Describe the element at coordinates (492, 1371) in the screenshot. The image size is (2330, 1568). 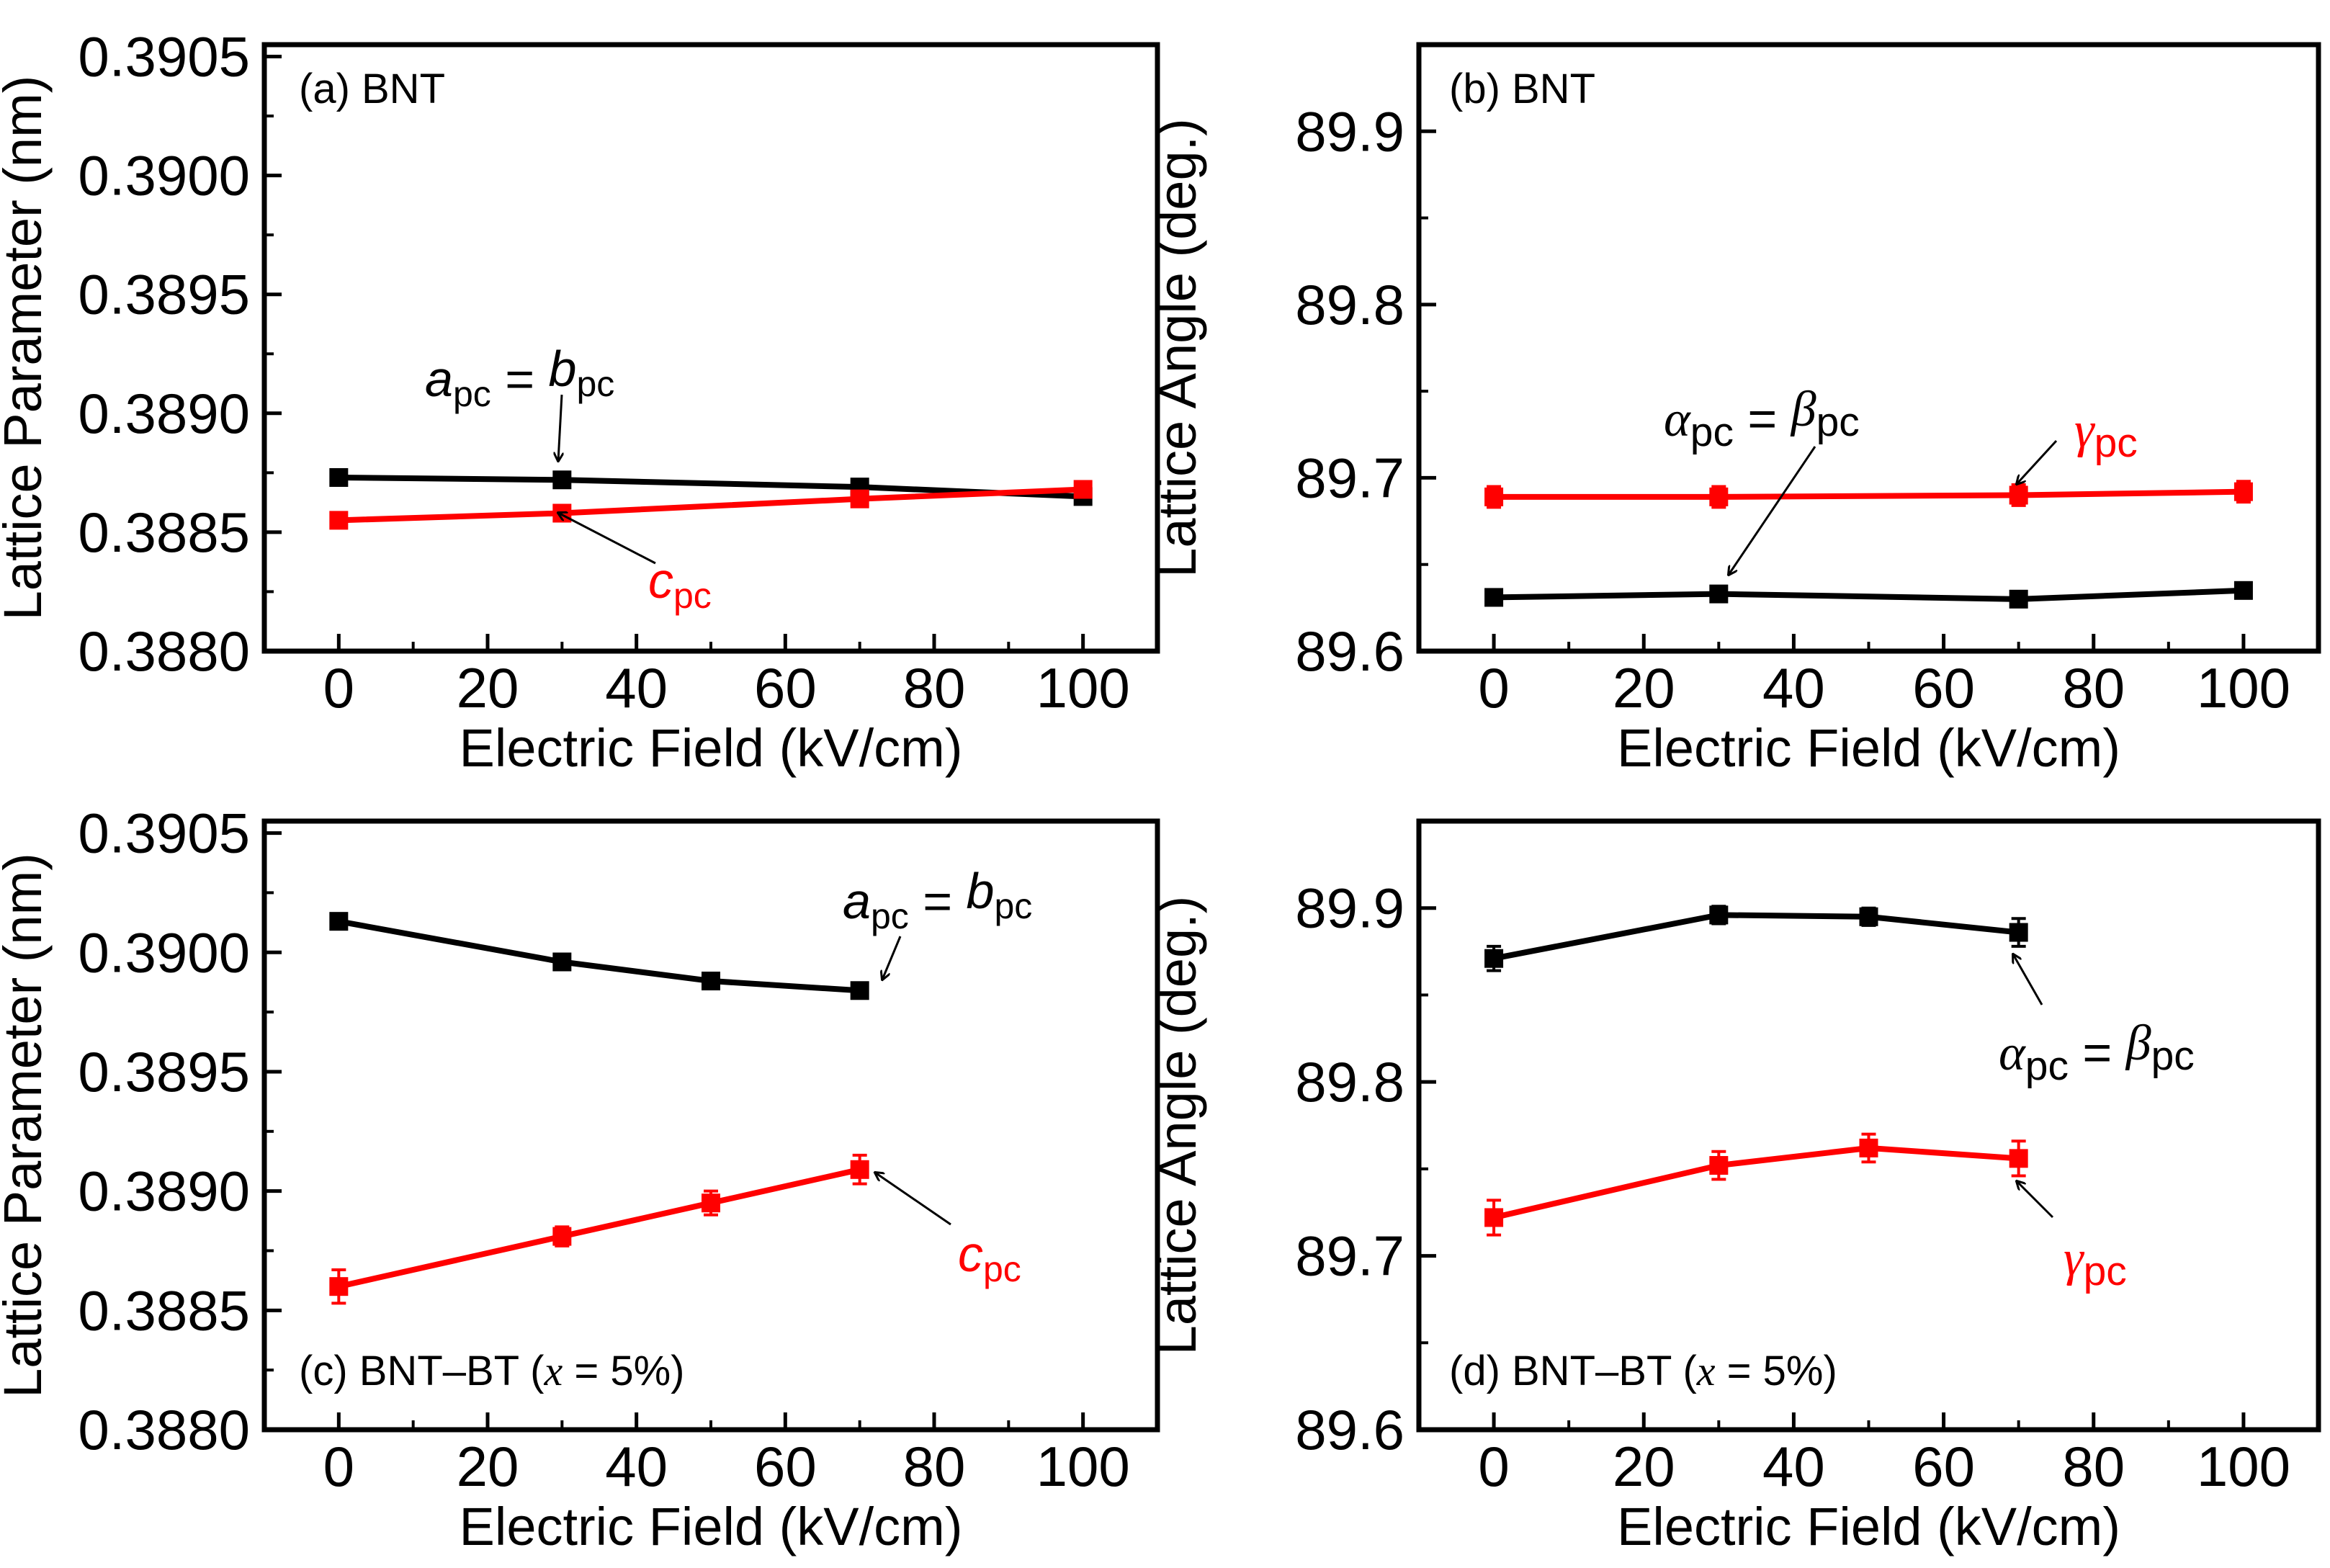
I see `panel-label: (c) BNT–BT (x = 5%)` at that location.